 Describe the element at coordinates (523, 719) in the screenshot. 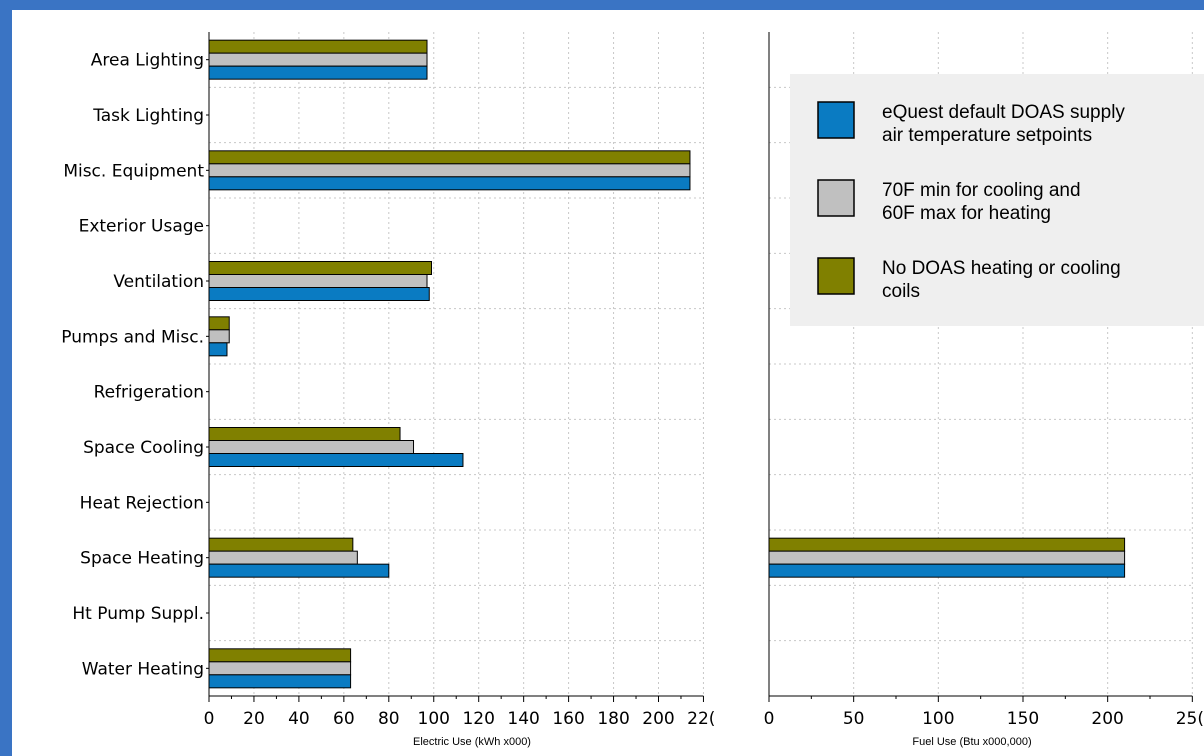

I see `x-tick-label: 140` at that location.